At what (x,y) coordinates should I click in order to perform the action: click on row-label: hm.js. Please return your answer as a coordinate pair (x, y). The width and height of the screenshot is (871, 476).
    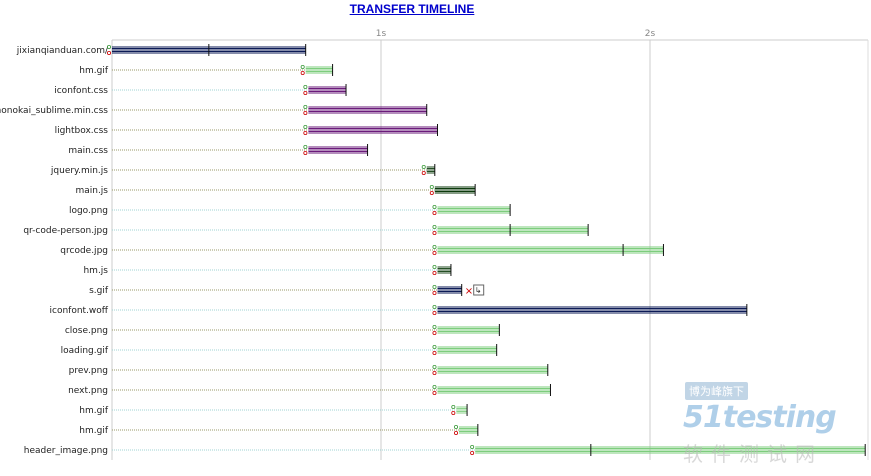
    Looking at the image, I should click on (95, 271).